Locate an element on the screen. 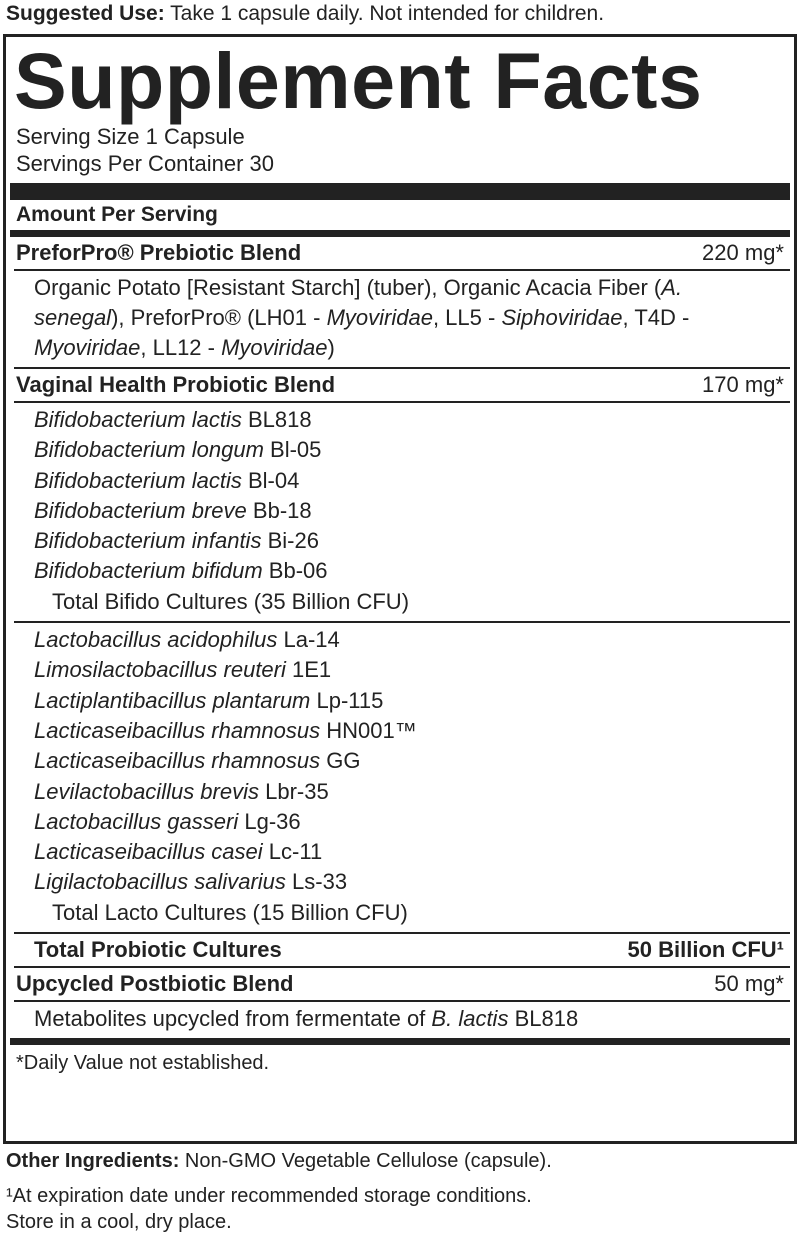  species: Bifidobacterium infantis is located at coordinates (148, 541).